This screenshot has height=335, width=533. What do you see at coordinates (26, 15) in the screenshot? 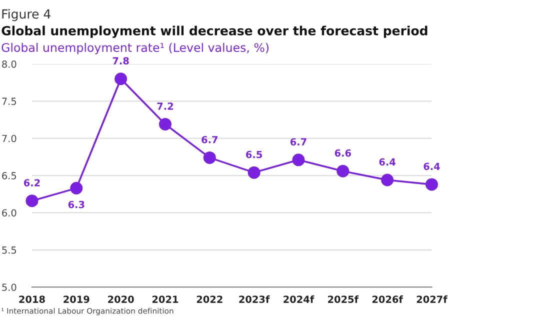
I see `chart-title: Figure 4` at bounding box center [26, 15].